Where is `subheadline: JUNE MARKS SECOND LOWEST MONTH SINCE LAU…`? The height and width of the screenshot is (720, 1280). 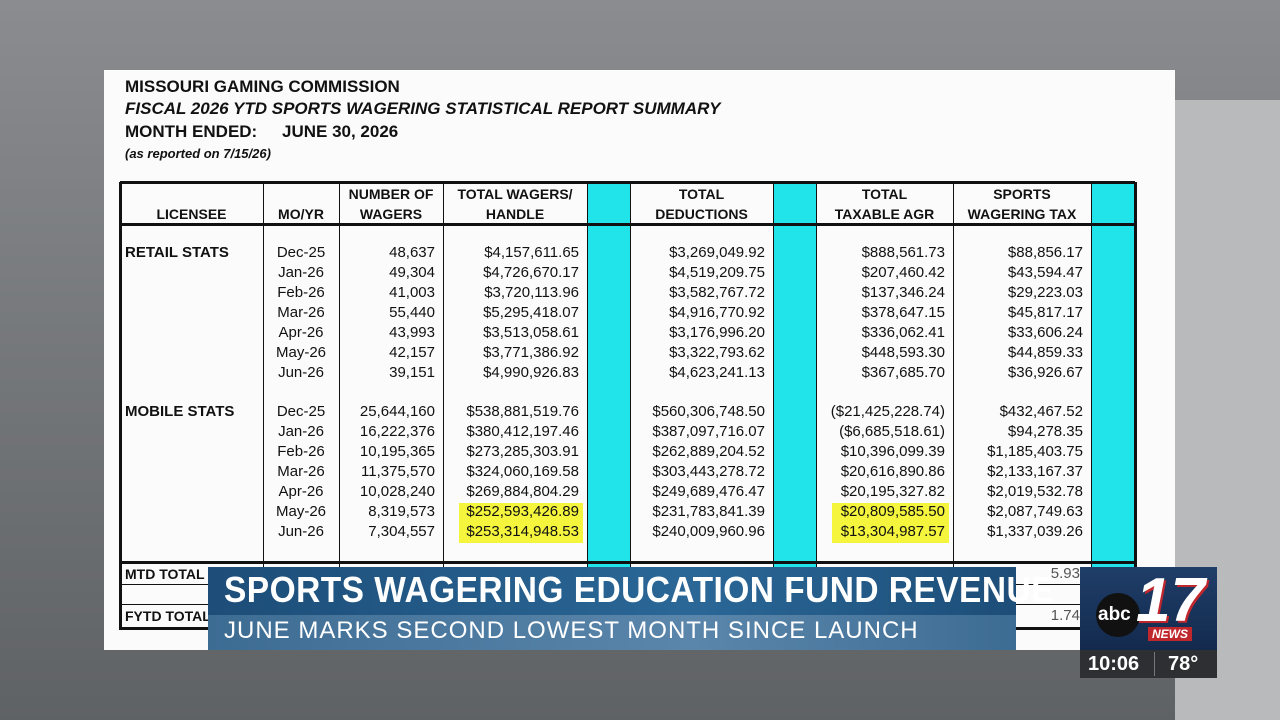 subheadline: JUNE MARKS SECOND LOWEST MONTH SINCE LAU… is located at coordinates (571, 630).